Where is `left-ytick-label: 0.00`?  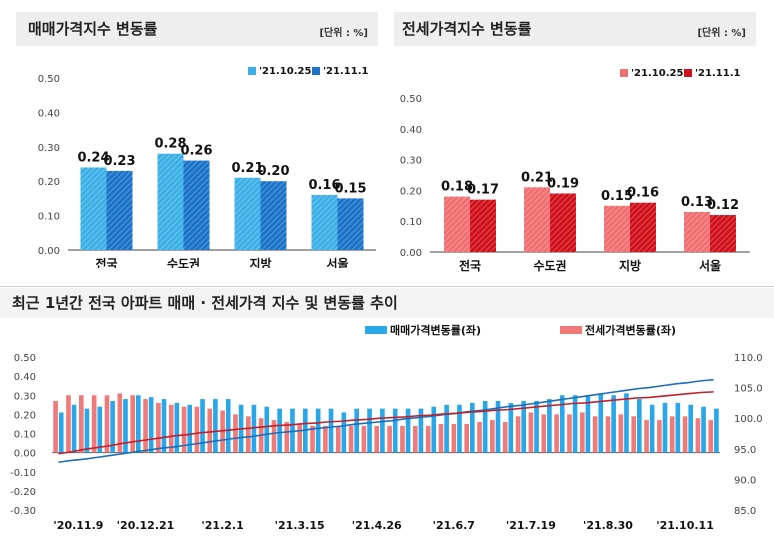
left-ytick-label: 0.00 is located at coordinates (49, 251).